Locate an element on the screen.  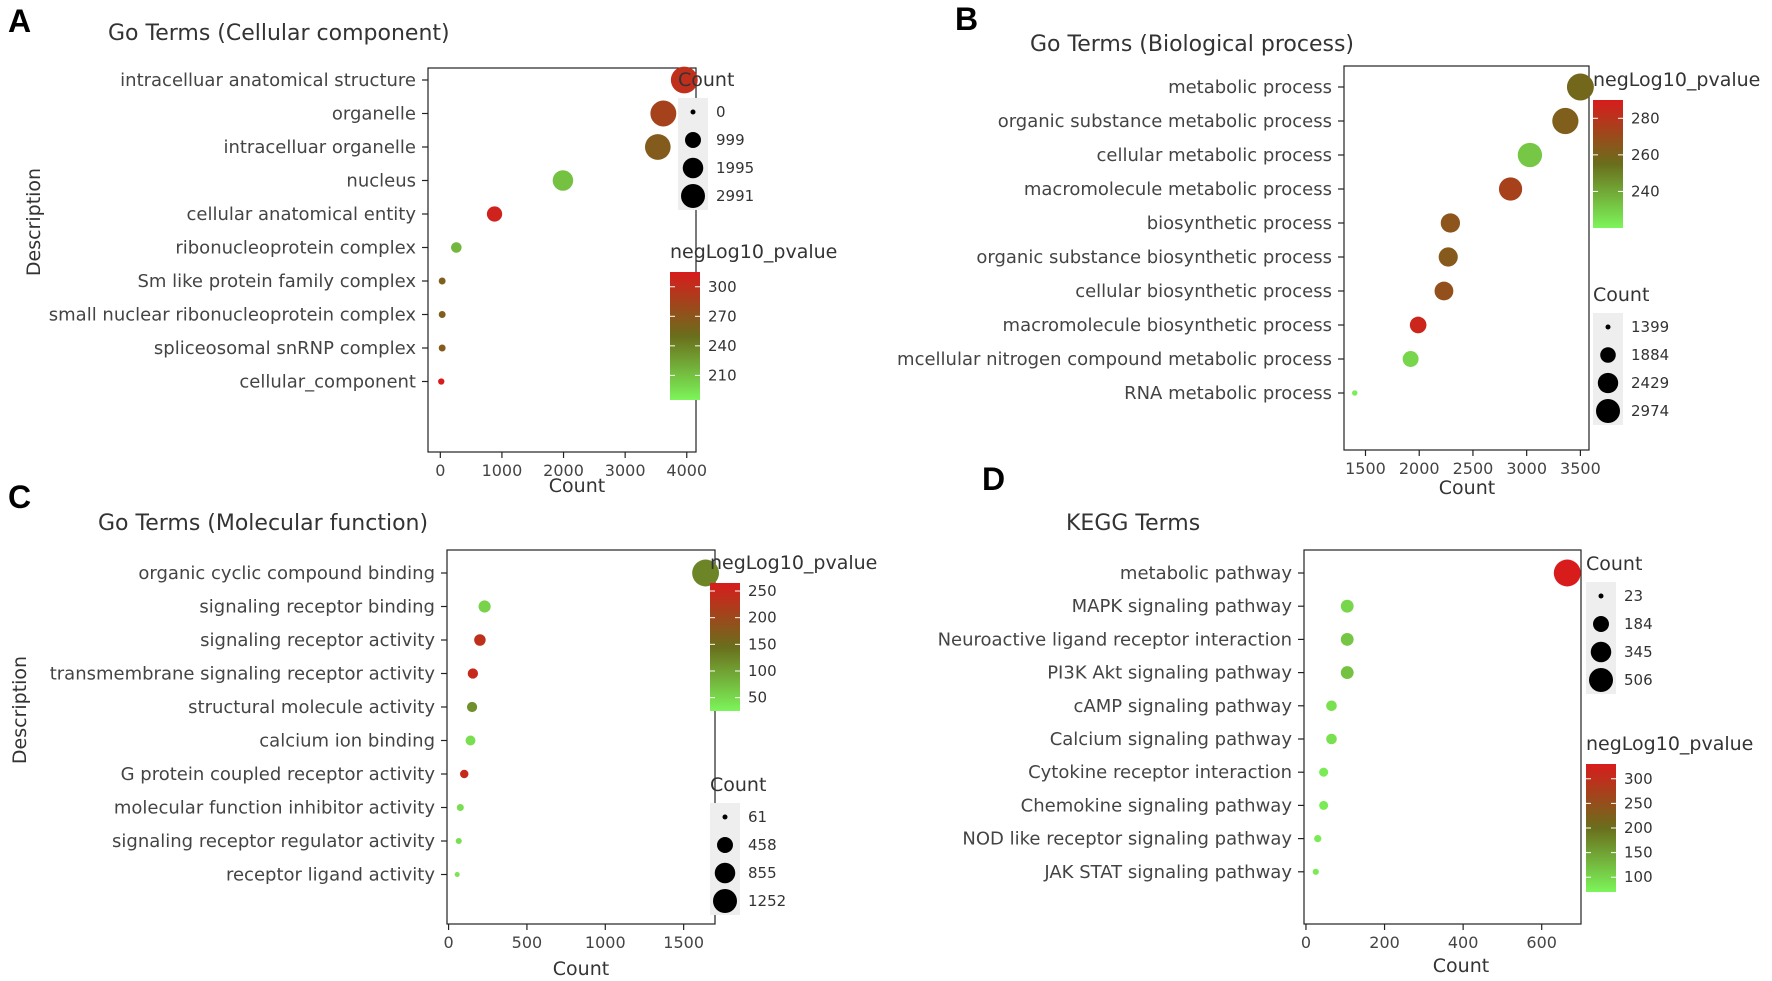
panel-d-color-legend-label: 300 is located at coordinates (1638, 779).